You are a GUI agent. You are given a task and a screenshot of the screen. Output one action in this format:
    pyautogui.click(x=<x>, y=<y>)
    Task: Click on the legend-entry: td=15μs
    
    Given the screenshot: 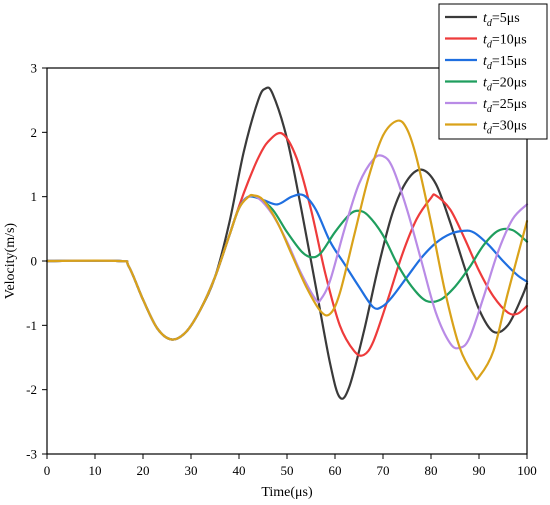 What is the action you would take?
    pyautogui.click(x=505, y=63)
    